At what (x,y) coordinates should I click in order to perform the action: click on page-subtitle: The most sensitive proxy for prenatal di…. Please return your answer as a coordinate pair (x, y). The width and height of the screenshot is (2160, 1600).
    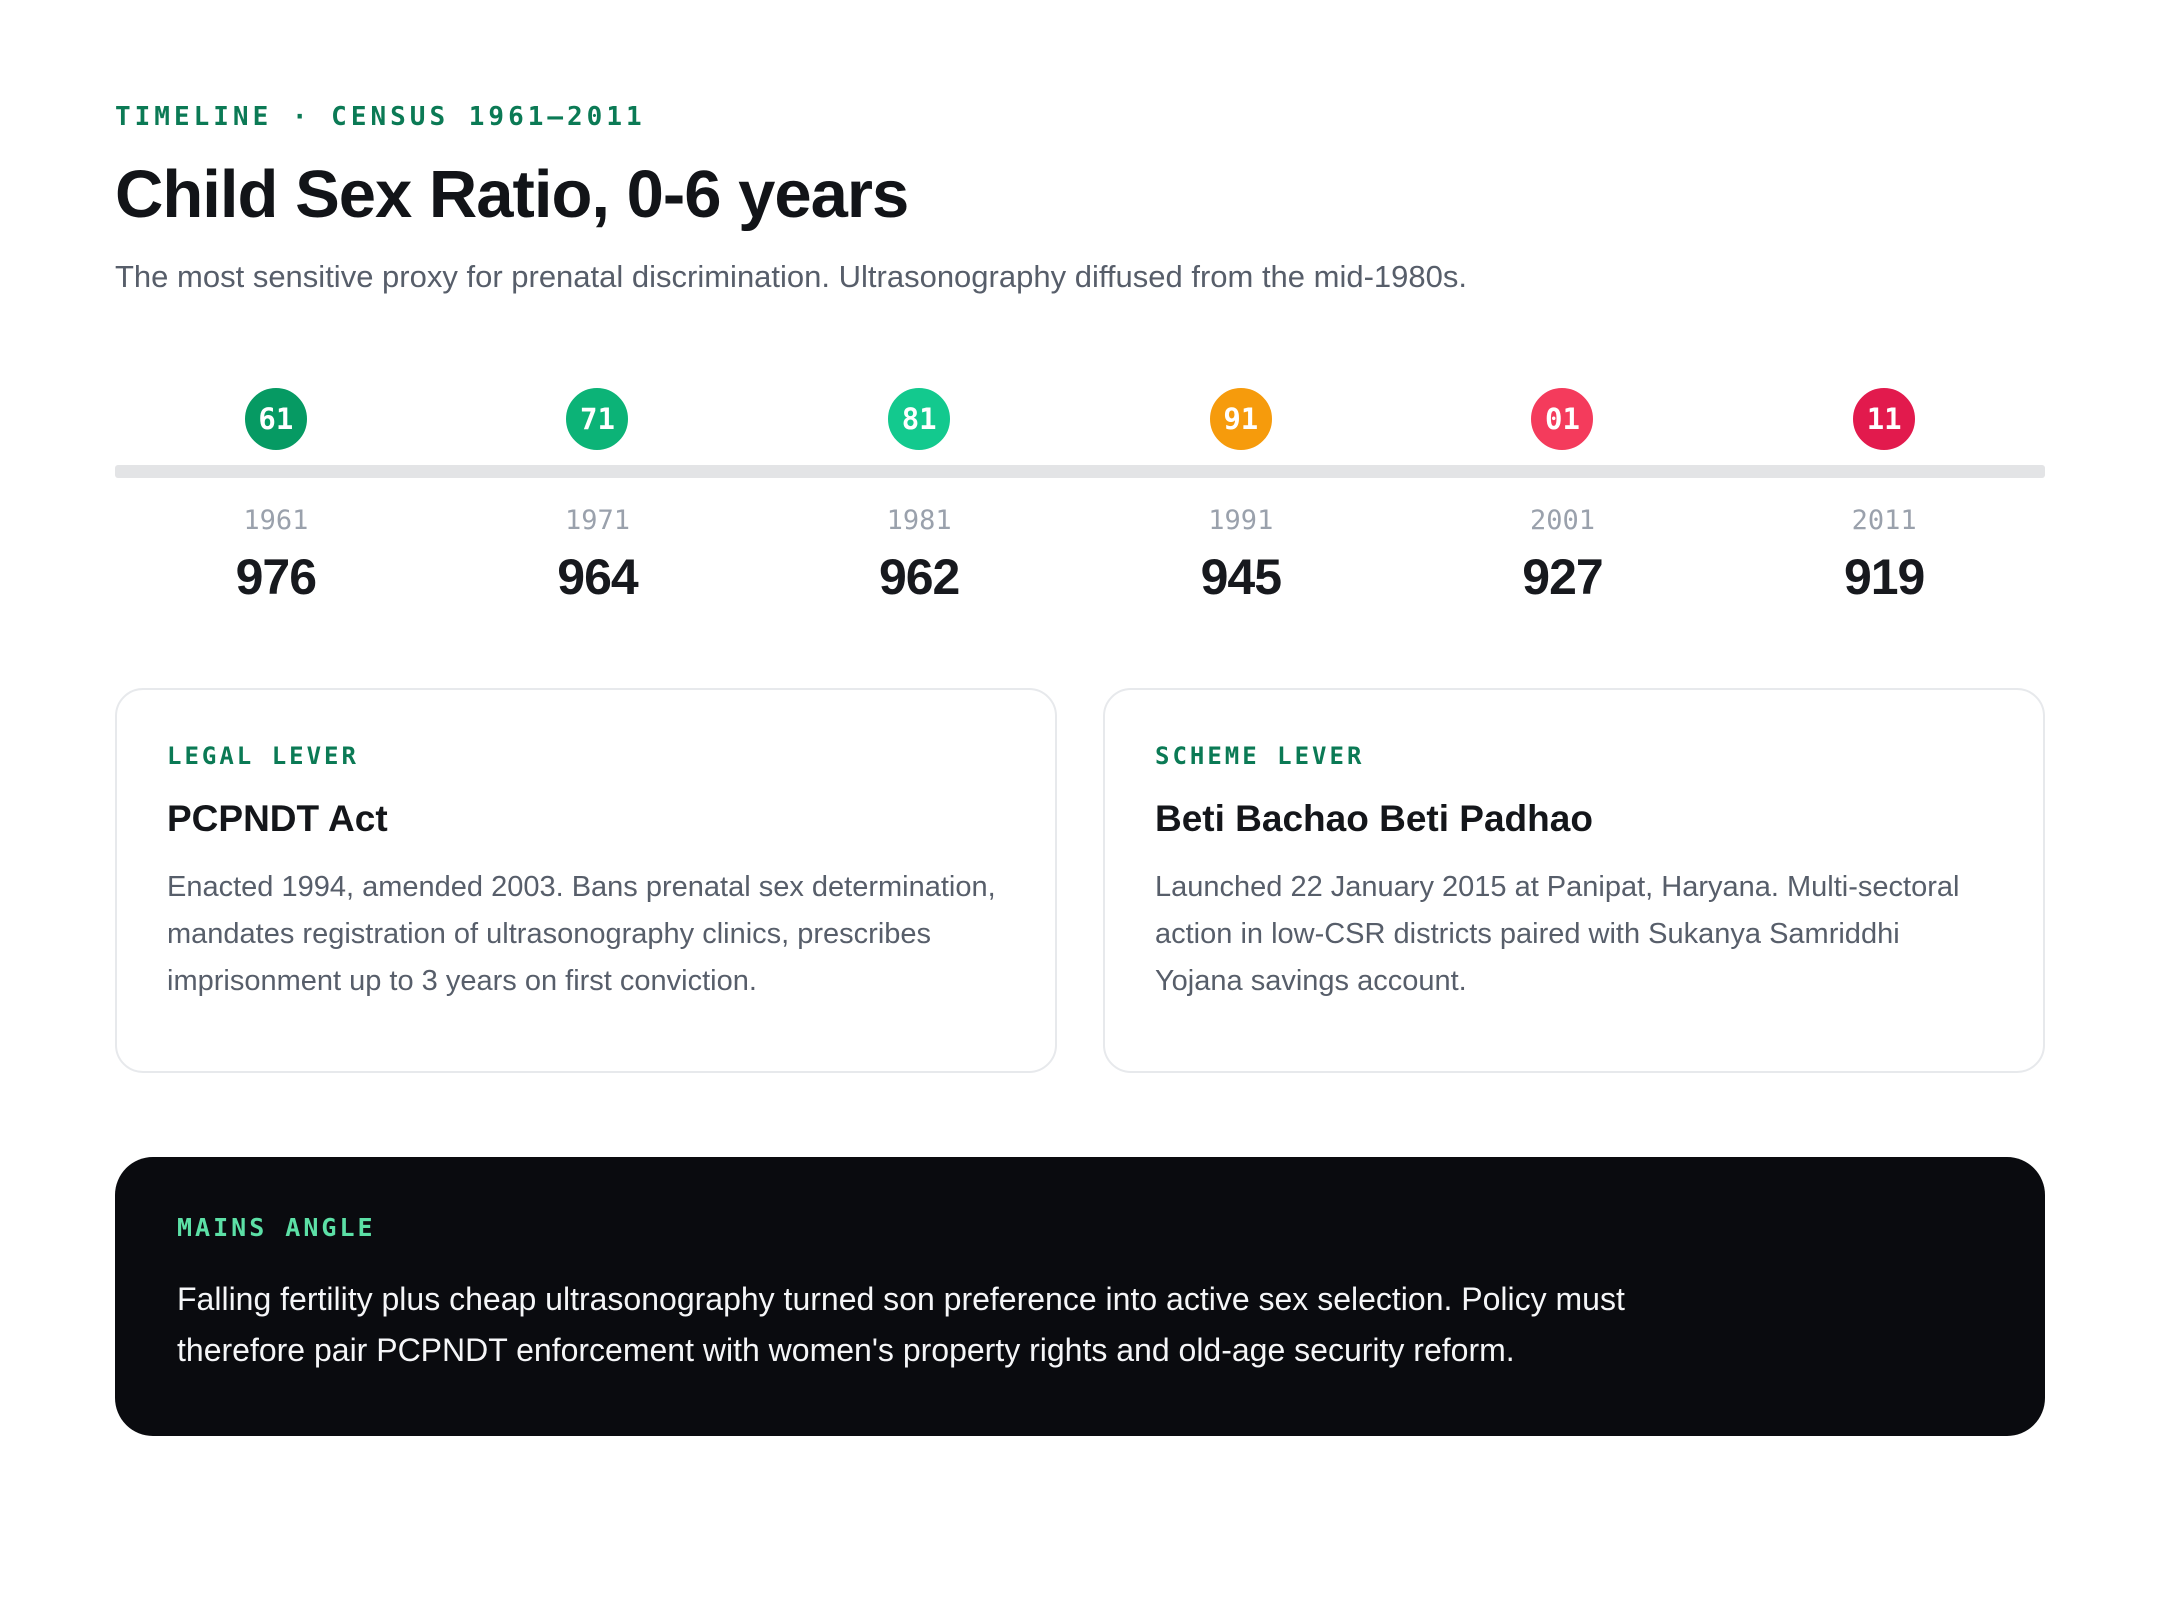
    Looking at the image, I should click on (791, 276).